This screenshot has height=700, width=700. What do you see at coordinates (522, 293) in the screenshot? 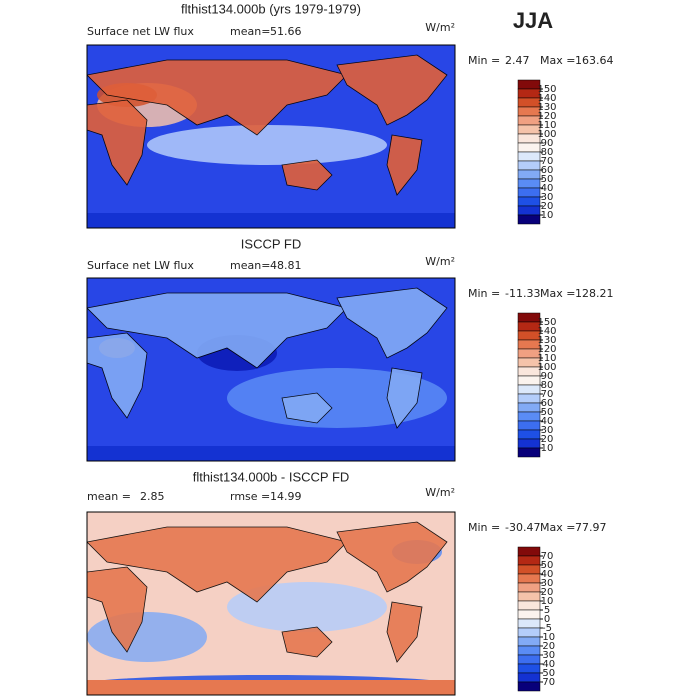
I see `min-value: -11.33` at bounding box center [522, 293].